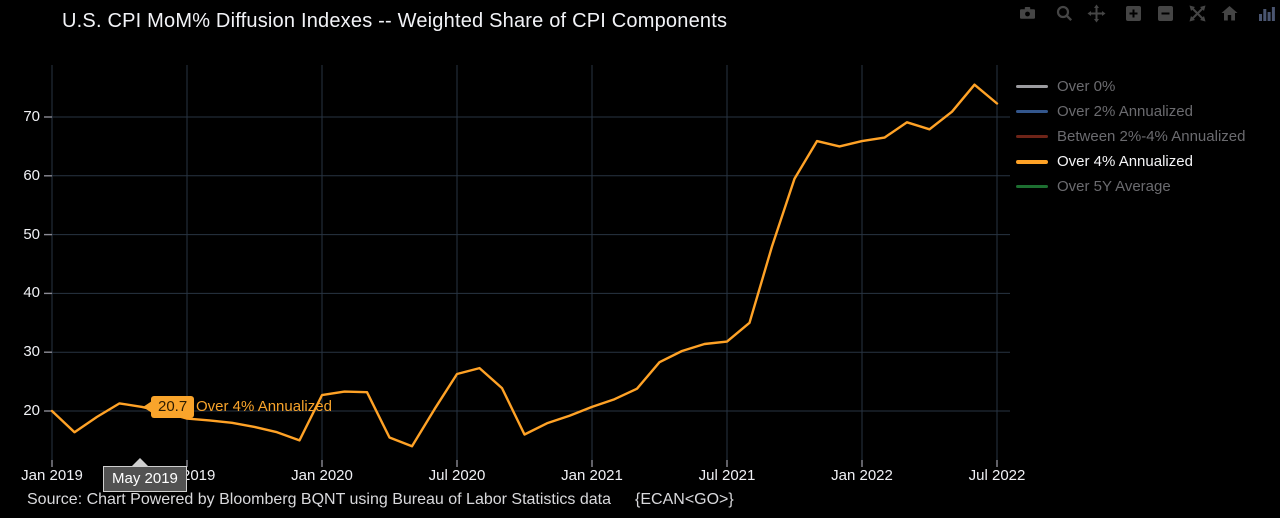 This screenshot has height=518, width=1280. What do you see at coordinates (31, 410) in the screenshot?
I see `y-tick-label: 20` at bounding box center [31, 410].